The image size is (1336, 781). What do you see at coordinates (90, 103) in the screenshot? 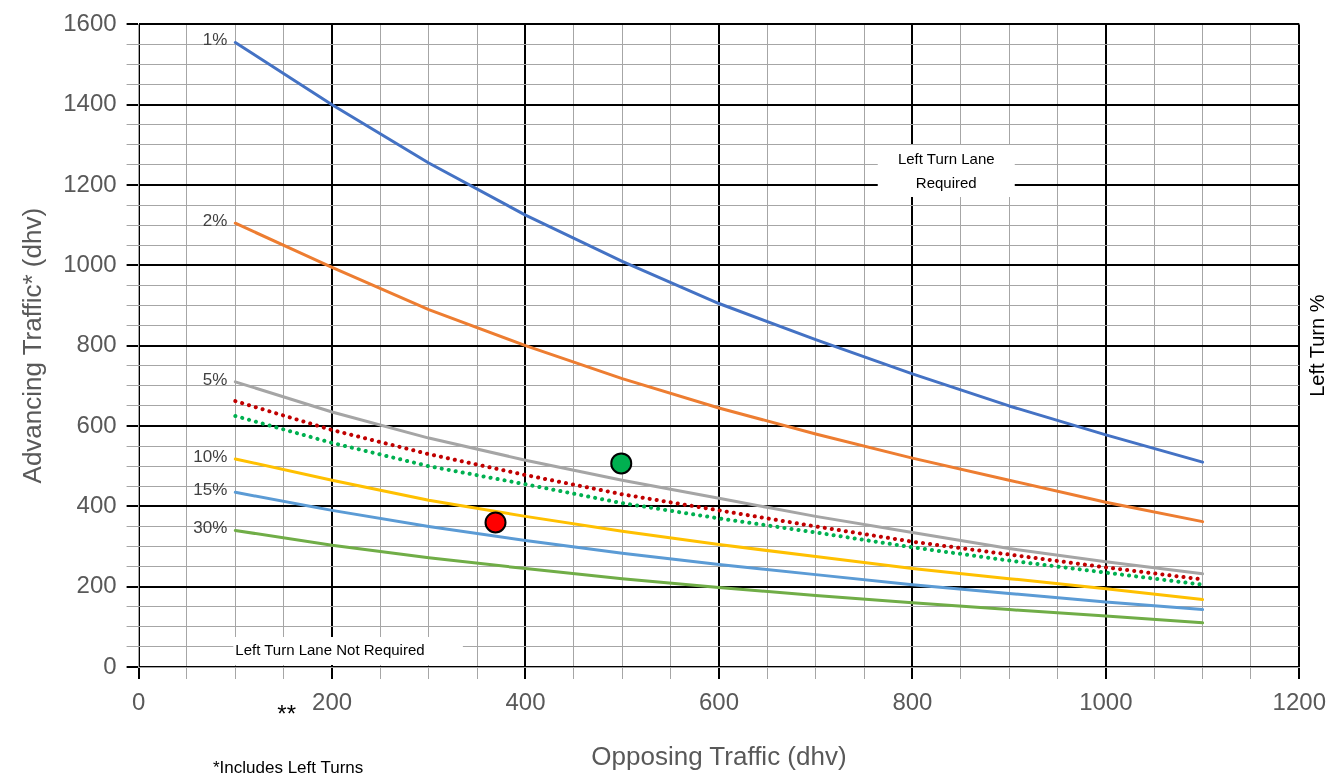
I see `y-tick-label: 1400` at bounding box center [90, 103].